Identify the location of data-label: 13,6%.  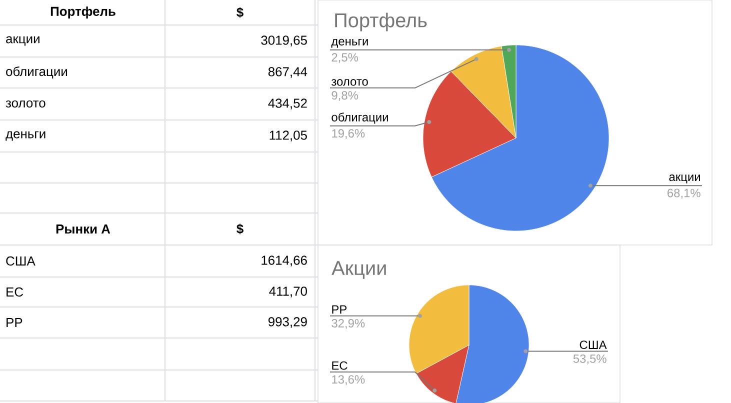
(348, 380).